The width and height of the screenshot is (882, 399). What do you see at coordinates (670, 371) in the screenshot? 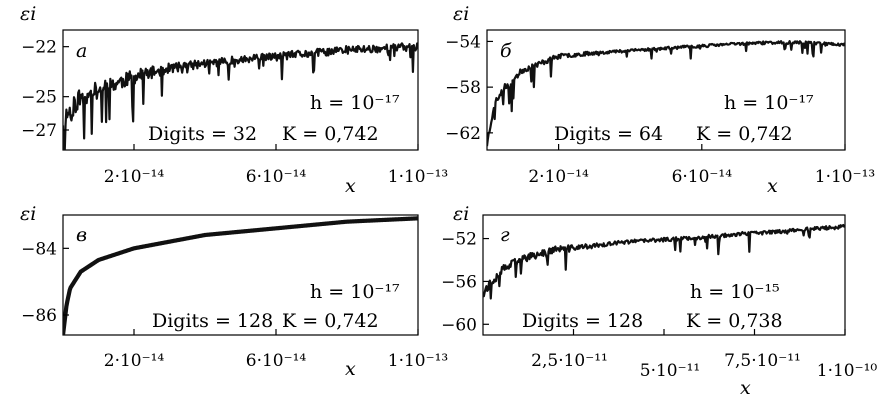
I see `x-tick-label: 5·10⁻¹¹` at bounding box center [670, 371].